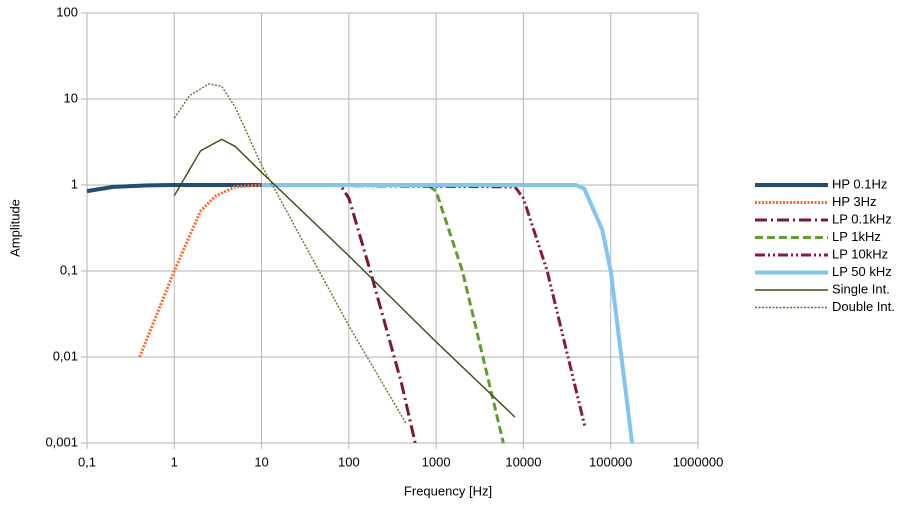 Image resolution: width=917 pixels, height=512 pixels. I want to click on legend-label: LP 0.1kHz, so click(862, 218).